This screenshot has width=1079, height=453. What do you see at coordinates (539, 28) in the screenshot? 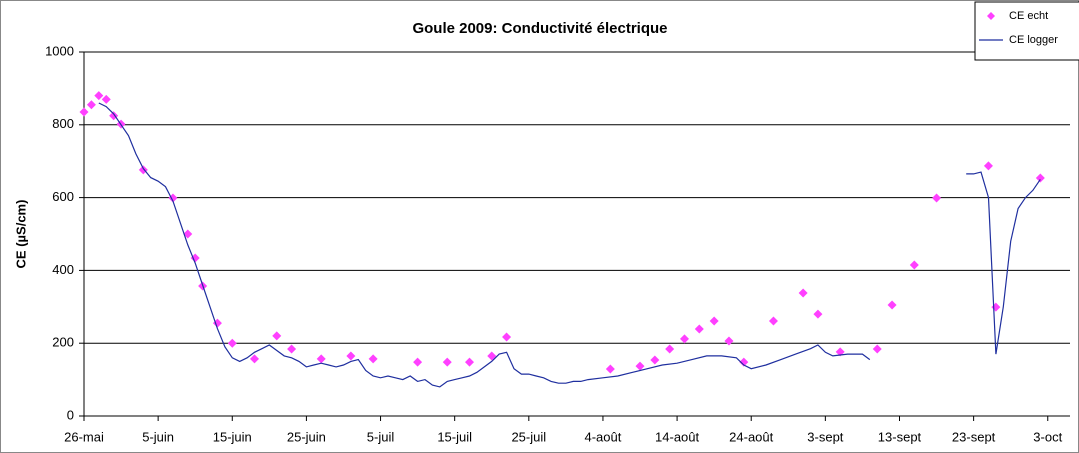
I see `chart-title: Goule 2009: Conductivité électrique` at bounding box center [539, 28].